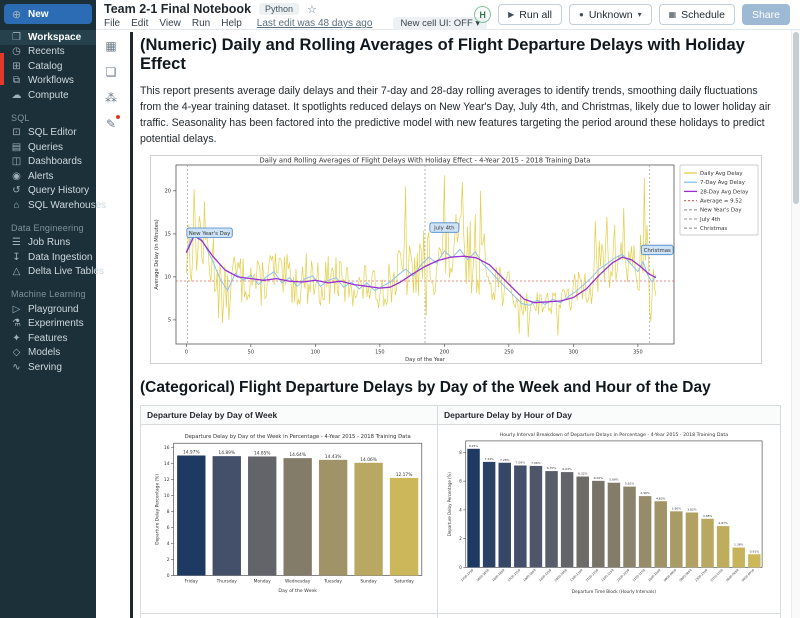  What do you see at coordinates (48, 14) in the screenshot?
I see `new-button: ⊕ New` at bounding box center [48, 14].